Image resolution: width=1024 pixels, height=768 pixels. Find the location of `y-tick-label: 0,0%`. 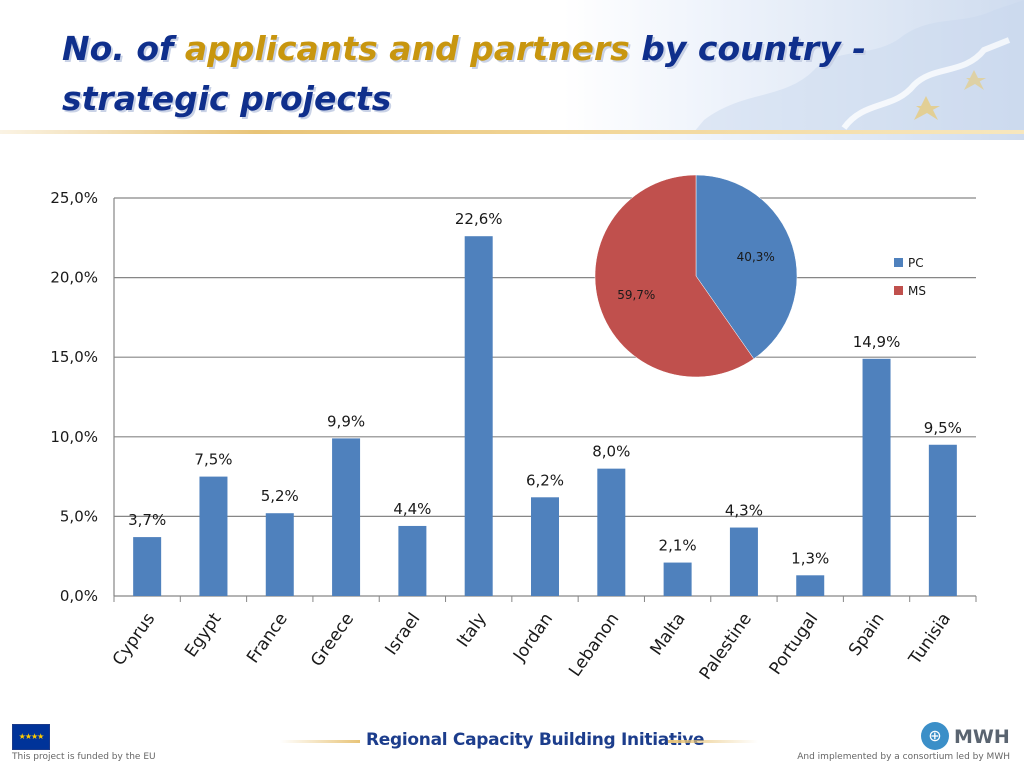

y-tick-label: 0,0% is located at coordinates (79, 596).